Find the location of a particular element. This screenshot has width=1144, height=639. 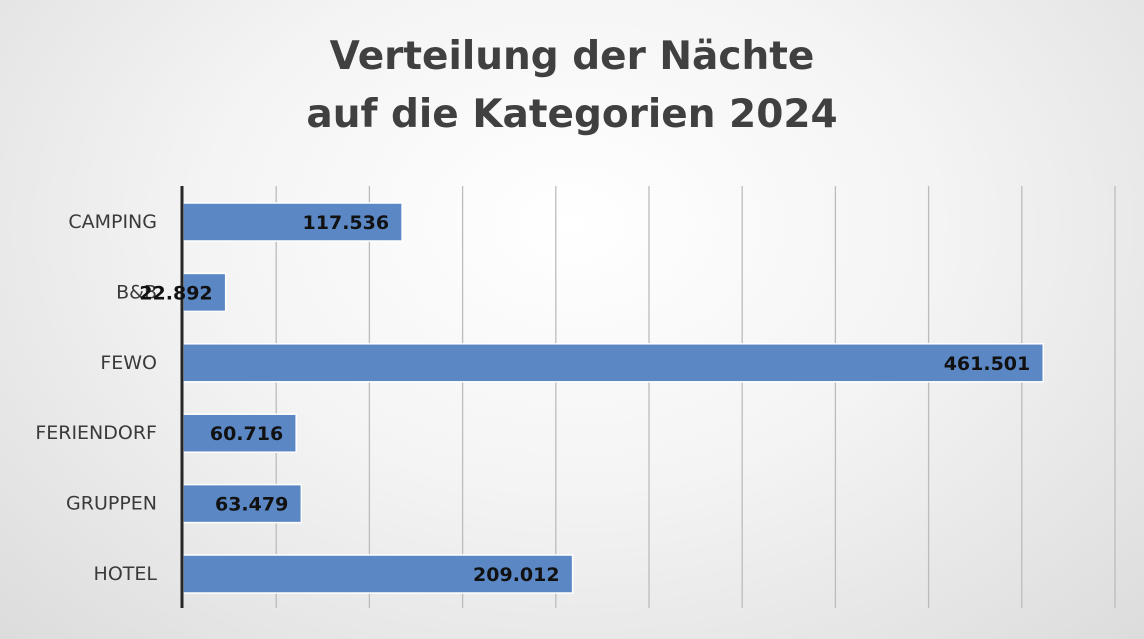

data-label: 461.501 is located at coordinates (987, 364).